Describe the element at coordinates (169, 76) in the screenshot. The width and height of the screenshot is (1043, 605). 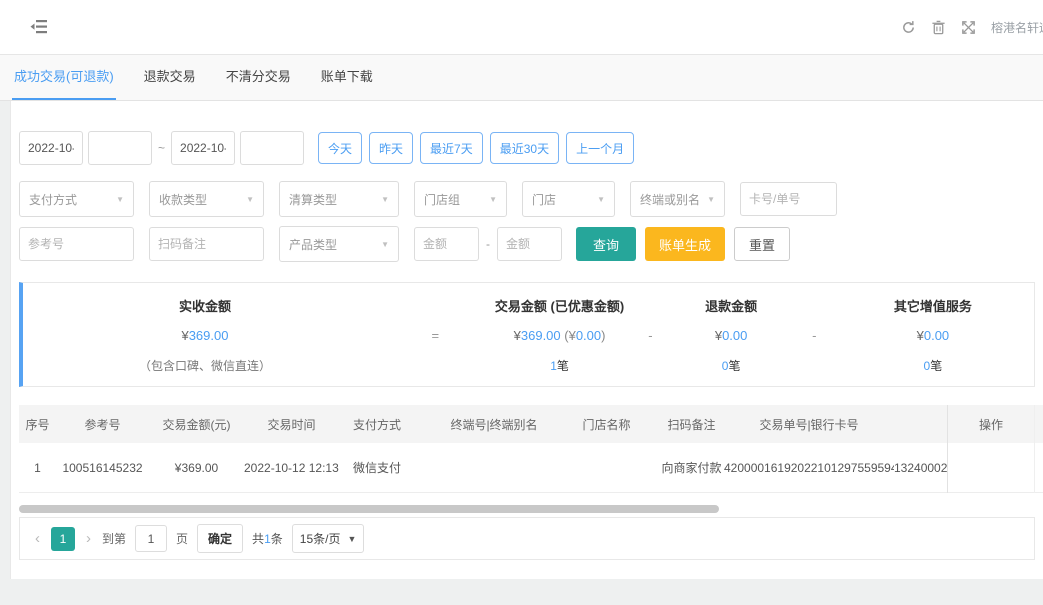
I see `tab-refund-transactions: 退款交易` at that location.